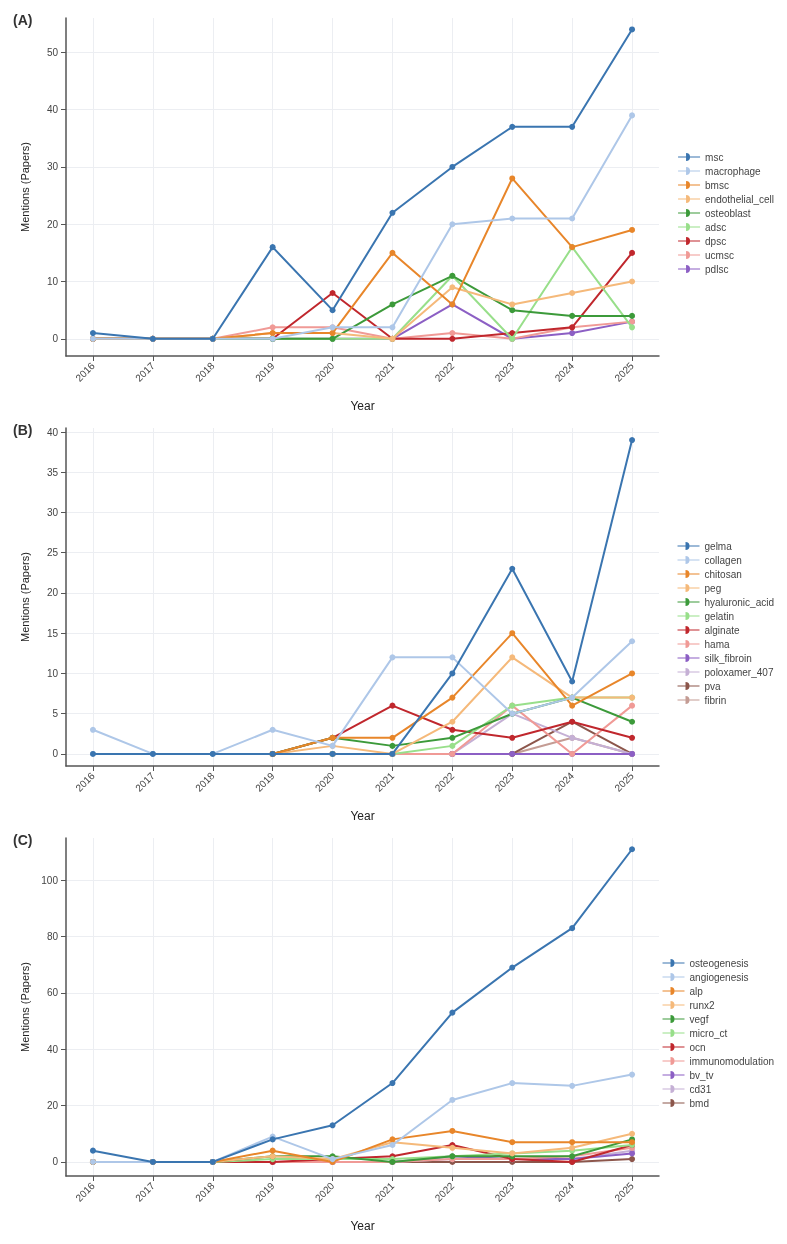 The width and height of the screenshot is (787, 1244). What do you see at coordinates (717, 269) in the screenshot?
I see `legend-label: pdlsc` at bounding box center [717, 269].